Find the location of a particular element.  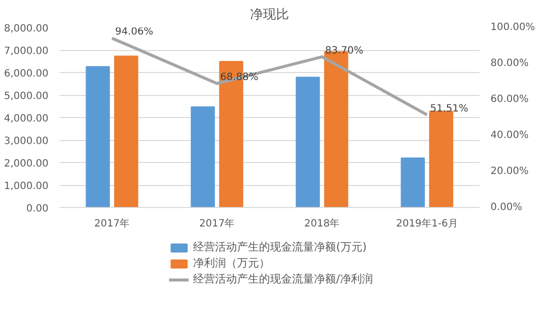

y2-tick-label: 0.00% is located at coordinates (506, 207).